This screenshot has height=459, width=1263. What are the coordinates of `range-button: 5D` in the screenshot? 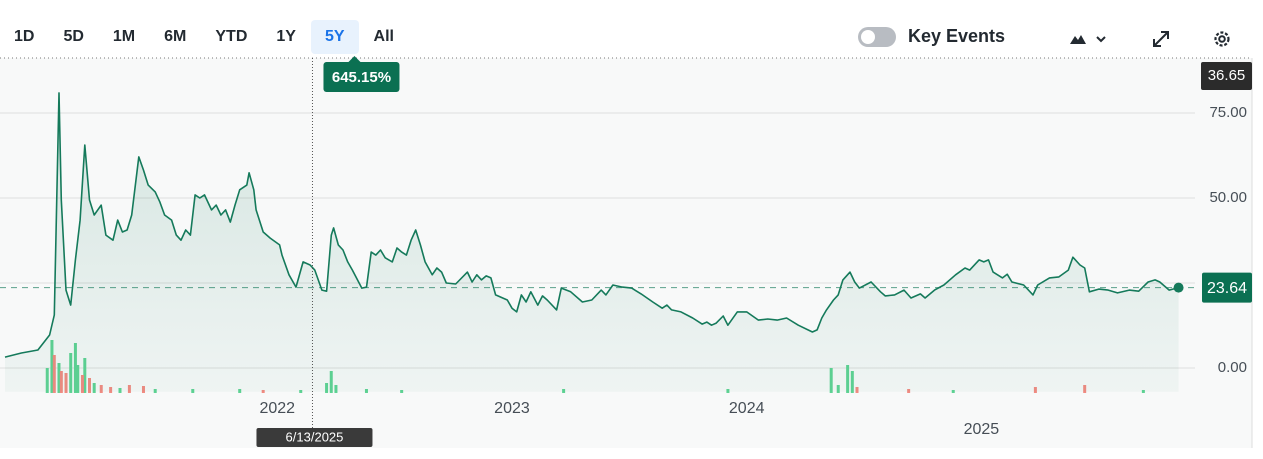 It's located at (73, 36).